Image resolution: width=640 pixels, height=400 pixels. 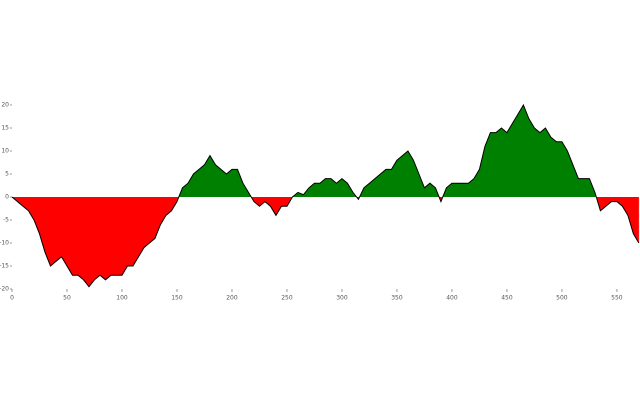 What do you see at coordinates (7, 197) in the screenshot?
I see `y-tick-label: 0` at bounding box center [7, 197].